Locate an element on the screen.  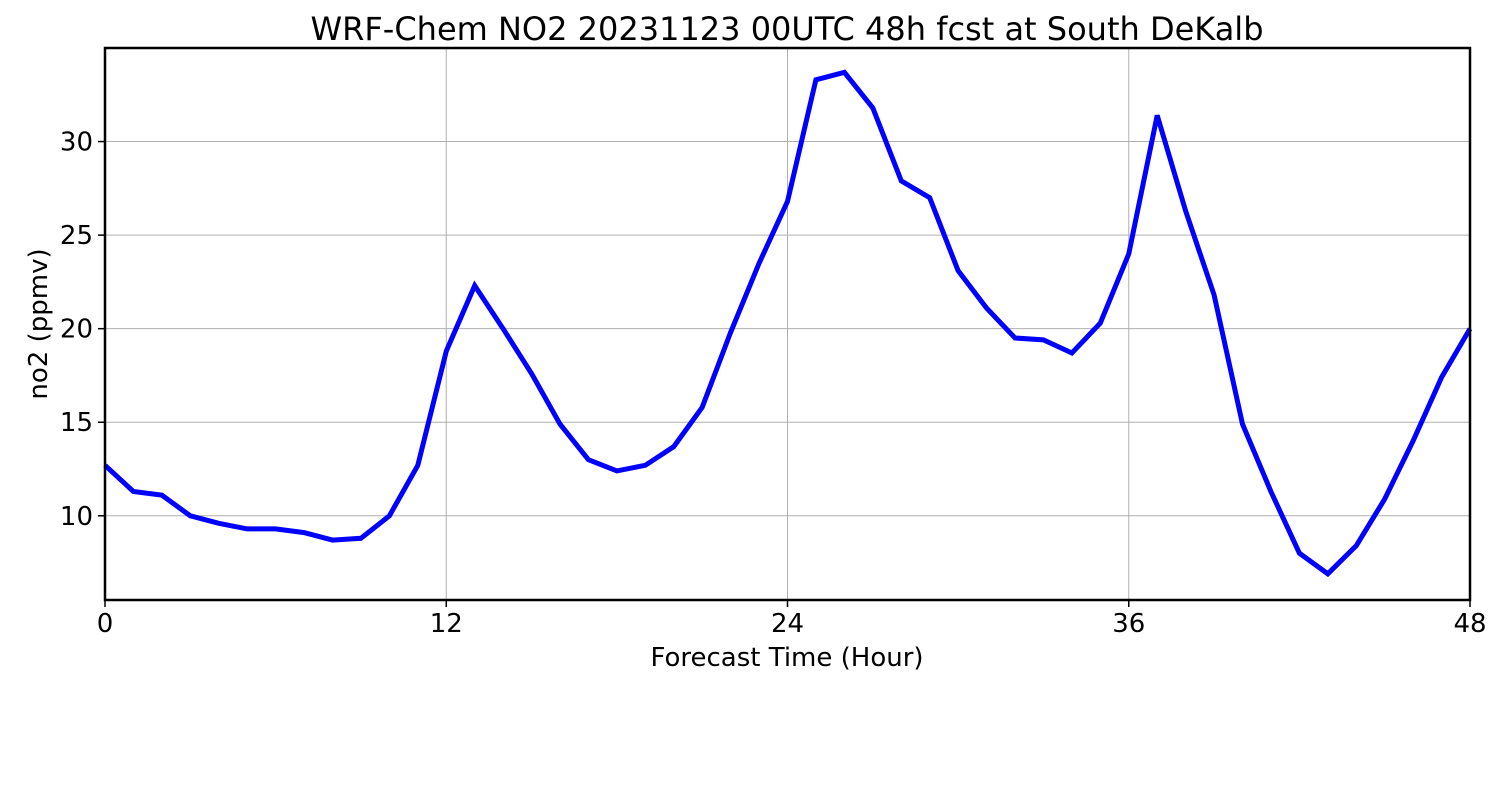
y-tick-label: 15 is located at coordinates (76, 423).